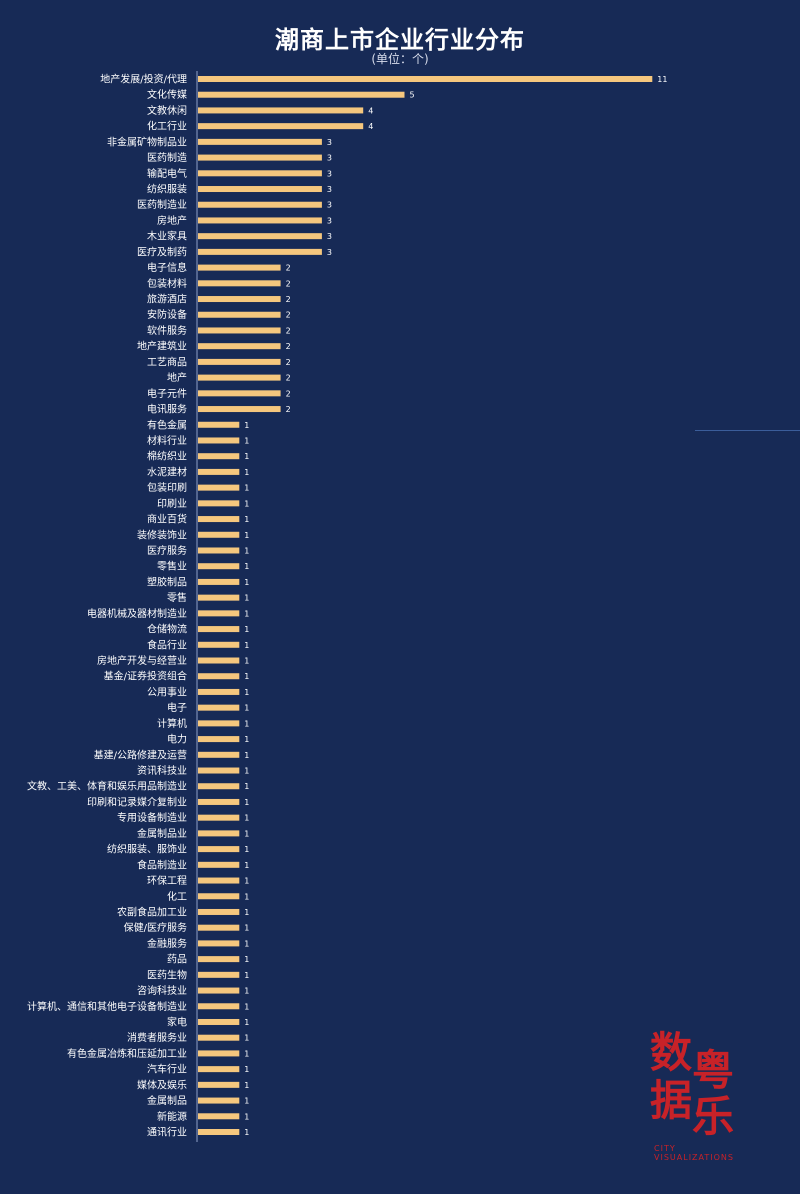 Image resolution: width=800 pixels, height=1194 pixels. What do you see at coordinates (147, 849) in the screenshot?
I see `category-label: 纺织服装、服饰业` at bounding box center [147, 849].